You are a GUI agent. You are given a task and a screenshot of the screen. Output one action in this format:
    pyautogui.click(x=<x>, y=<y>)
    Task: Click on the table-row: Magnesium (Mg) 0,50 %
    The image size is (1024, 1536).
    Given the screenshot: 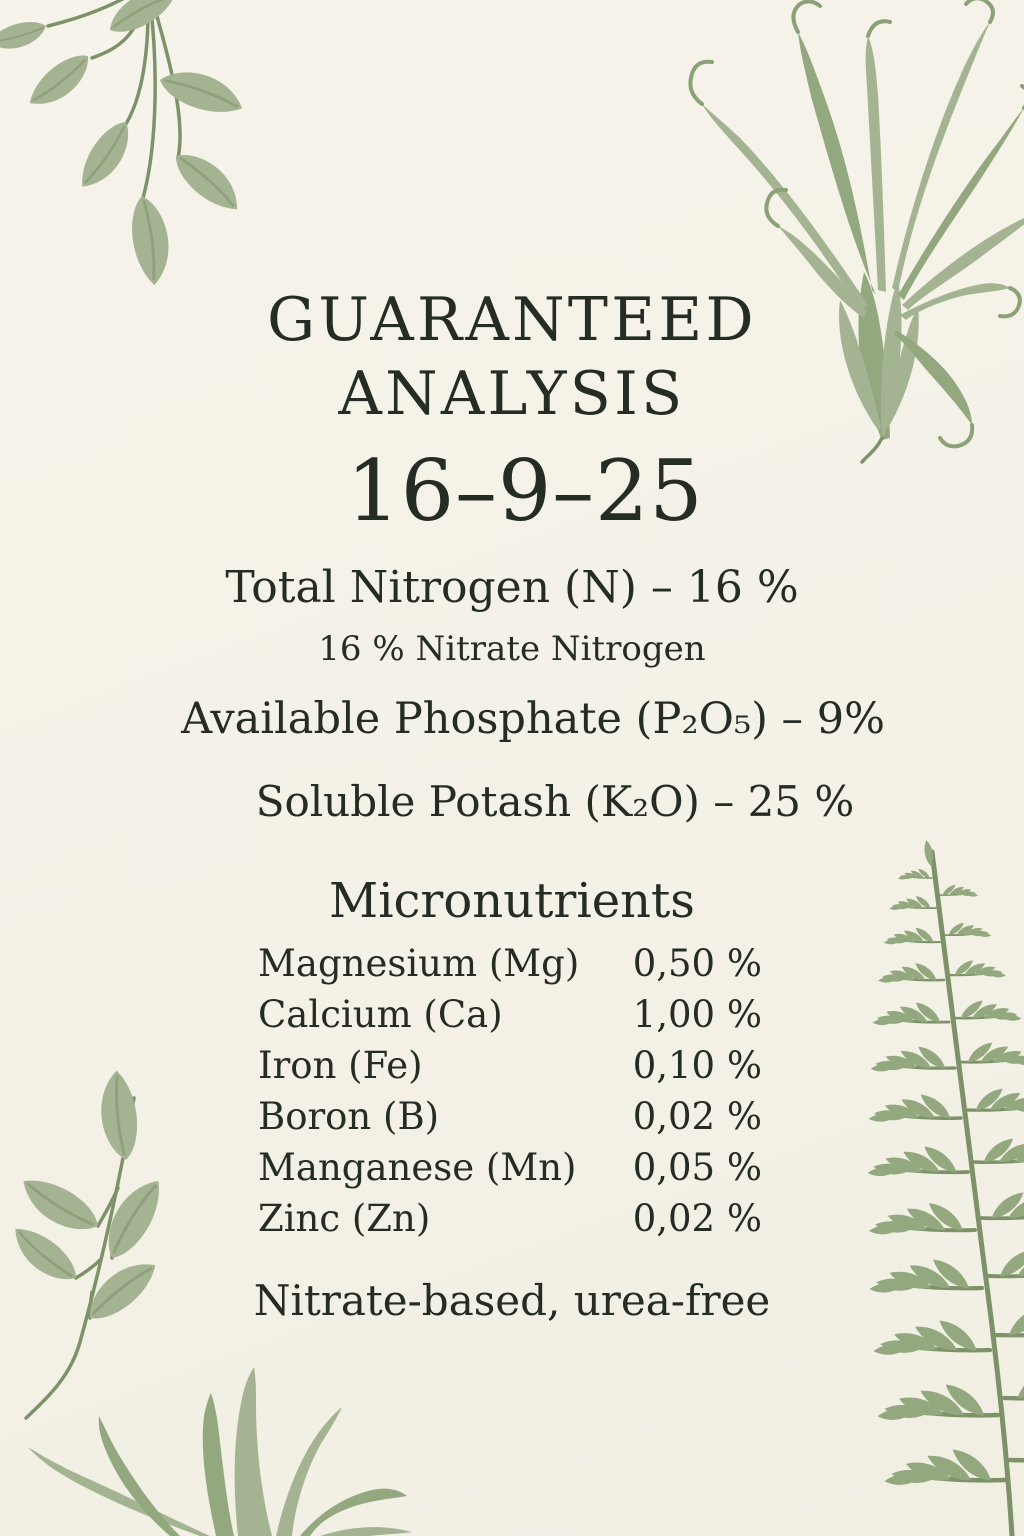 What is the action you would take?
    pyautogui.click(x=510, y=963)
    